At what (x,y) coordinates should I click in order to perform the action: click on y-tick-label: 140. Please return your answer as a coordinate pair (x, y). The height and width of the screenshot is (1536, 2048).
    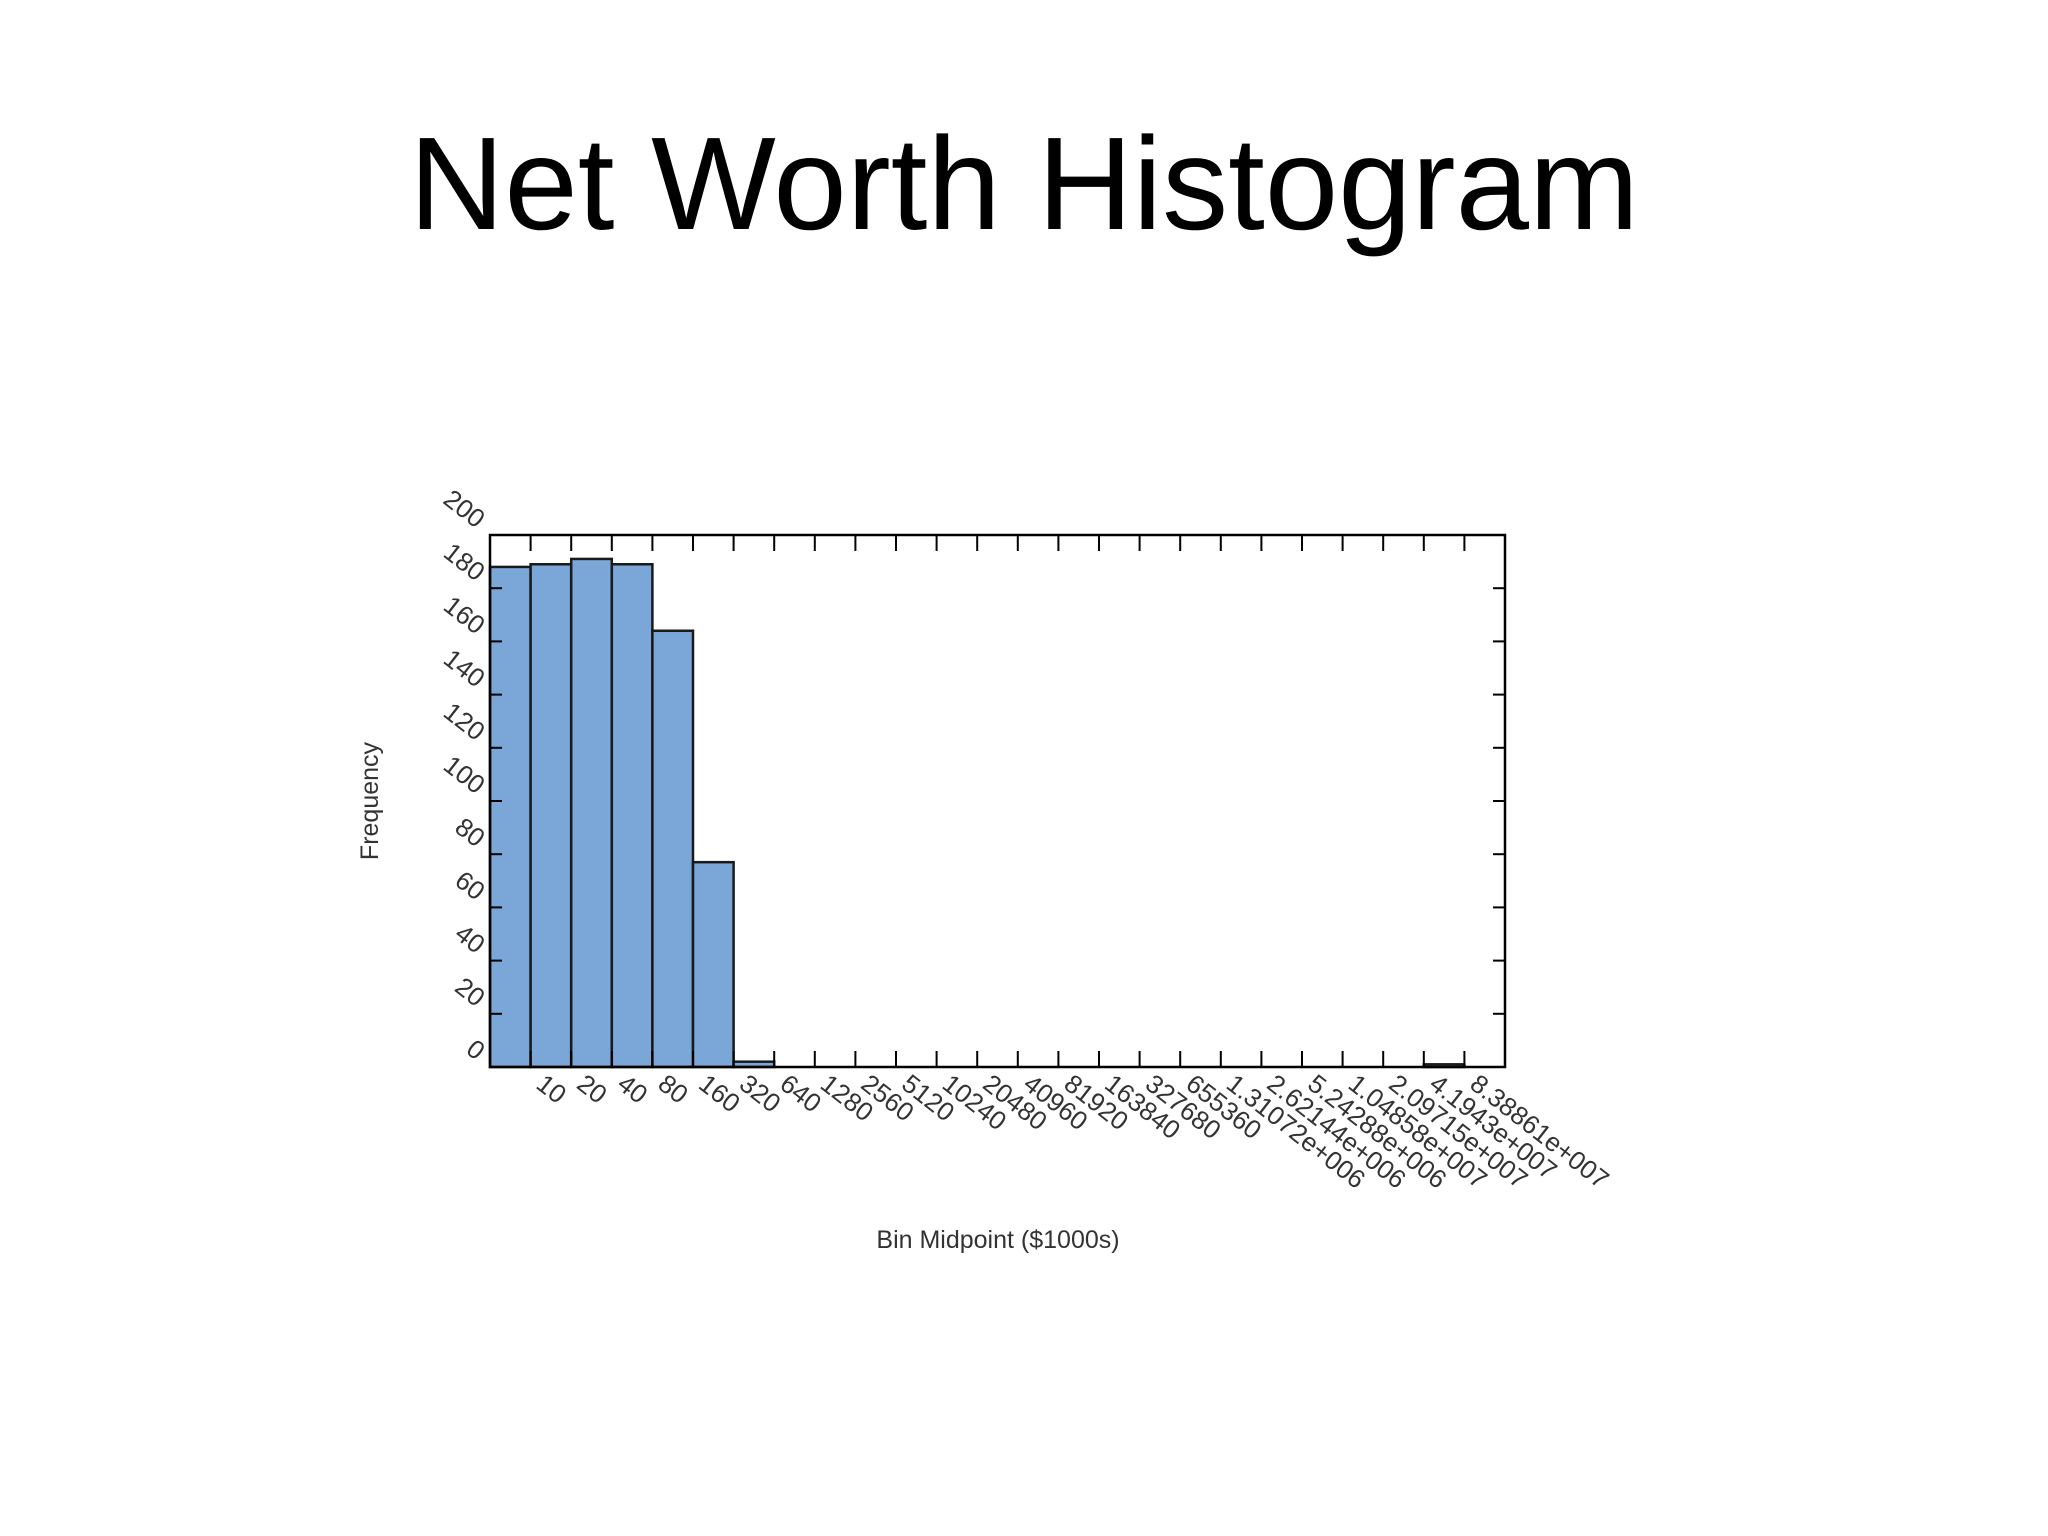
    Looking at the image, I should click on (464, 668).